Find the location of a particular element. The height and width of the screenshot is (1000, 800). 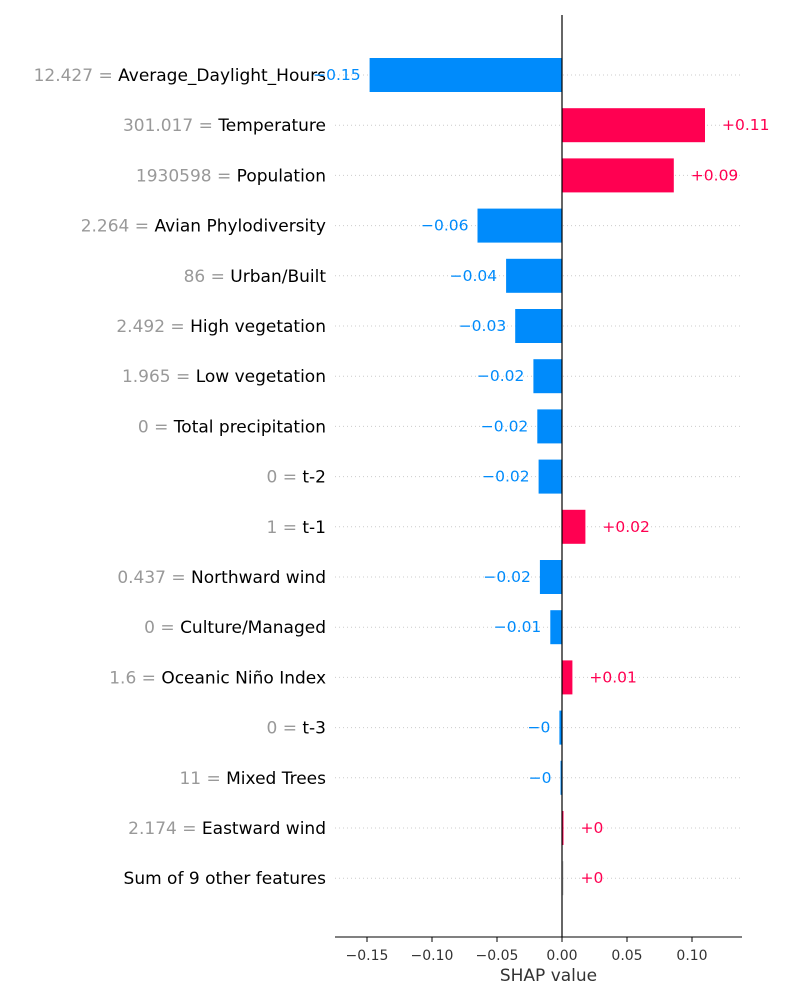

feature-label: 0 = Total precipitation is located at coordinates (232, 427).